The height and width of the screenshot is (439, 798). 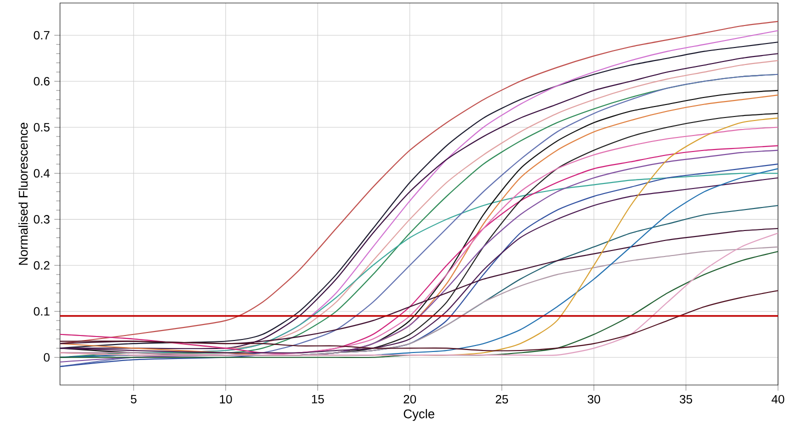 What do you see at coordinates (42, 265) in the screenshot?
I see `y-tick-label: 0.2` at bounding box center [42, 265].